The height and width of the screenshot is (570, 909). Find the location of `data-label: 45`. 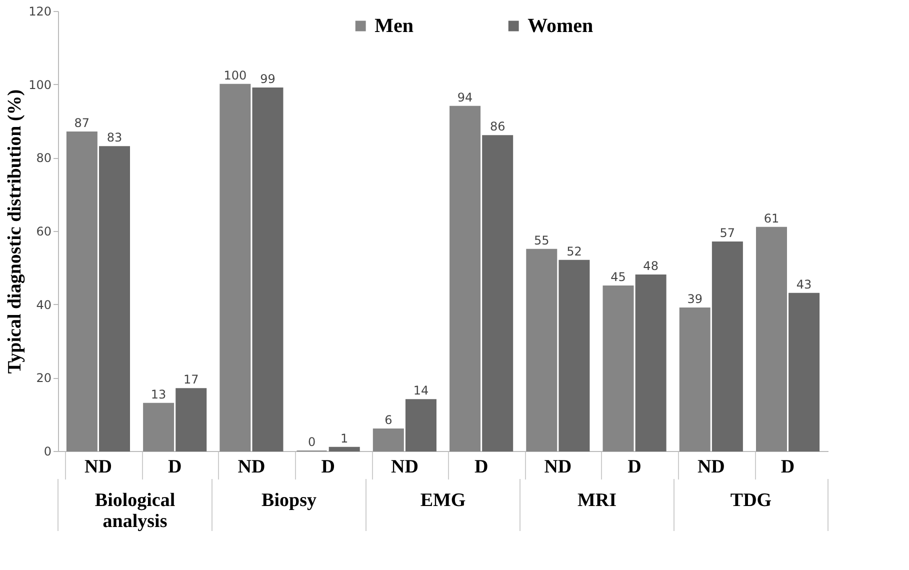

data-label: 45 is located at coordinates (618, 277).